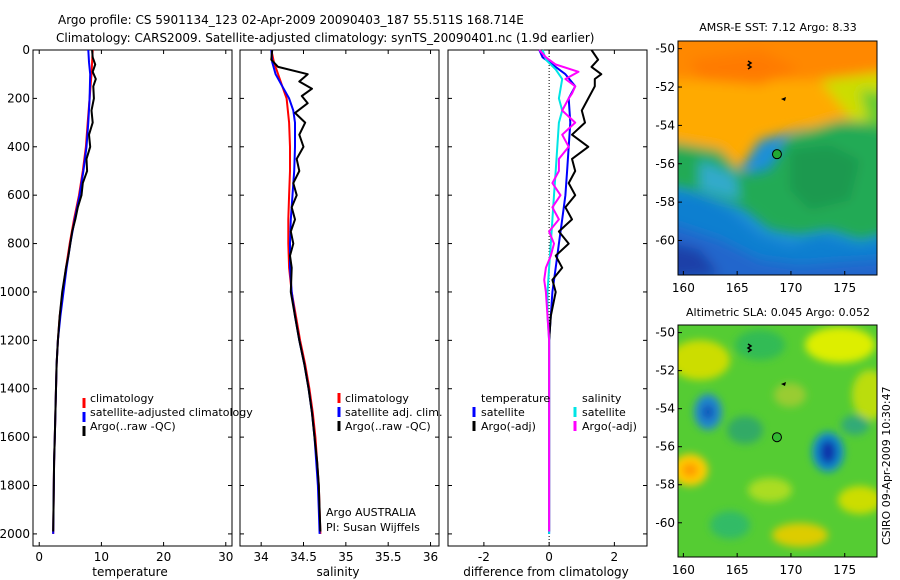  I want to click on y-tick-label: 400, so click(18, 147).